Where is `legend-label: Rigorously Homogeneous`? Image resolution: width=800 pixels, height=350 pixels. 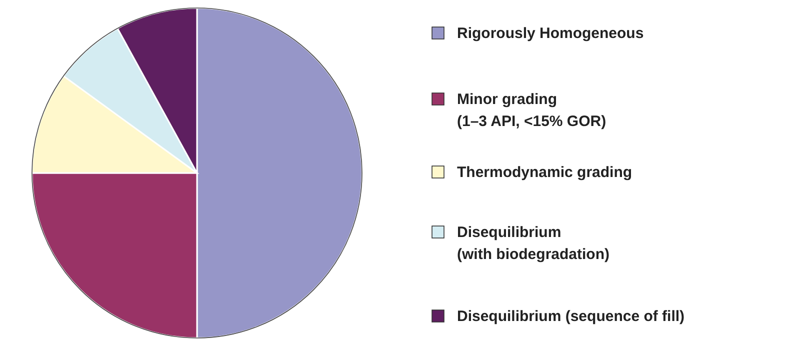
legend-label: Rigorously Homogeneous is located at coordinates (550, 33).